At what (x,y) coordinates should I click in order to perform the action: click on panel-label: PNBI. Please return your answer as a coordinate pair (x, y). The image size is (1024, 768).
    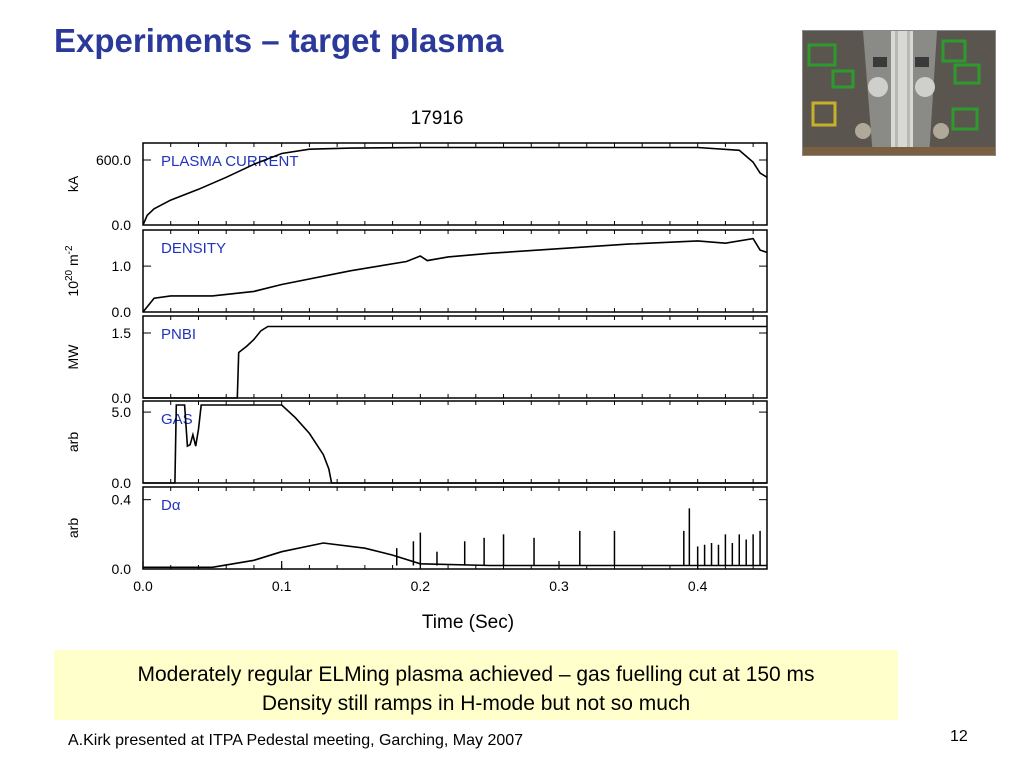
    Looking at the image, I should click on (178, 334).